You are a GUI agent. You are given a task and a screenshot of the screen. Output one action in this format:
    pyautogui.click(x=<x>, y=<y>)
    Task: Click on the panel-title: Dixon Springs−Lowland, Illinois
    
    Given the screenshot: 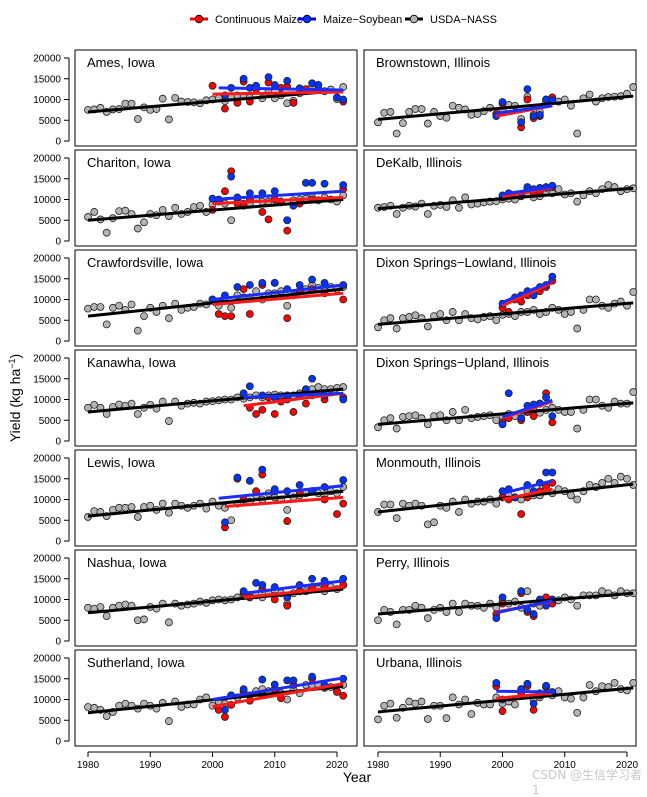 What is the action you would take?
    pyautogui.click(x=466, y=262)
    